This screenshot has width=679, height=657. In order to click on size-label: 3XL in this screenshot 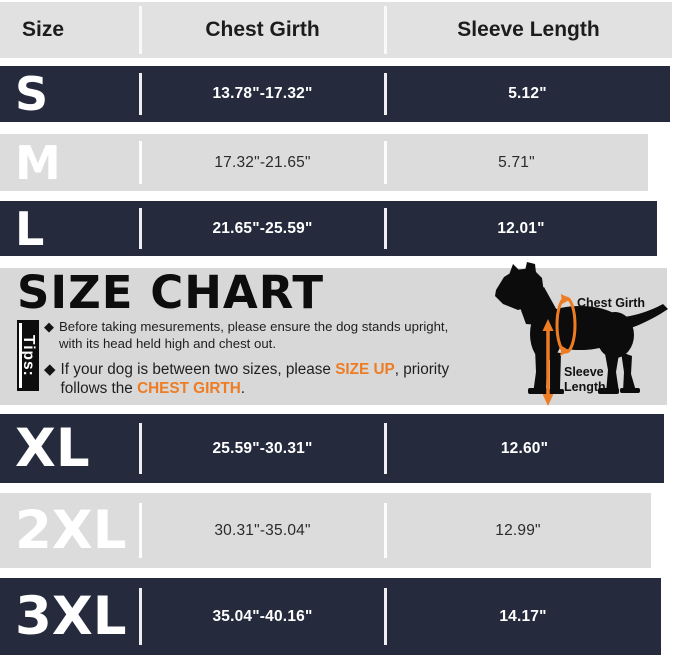, I will do `click(71, 616)`.